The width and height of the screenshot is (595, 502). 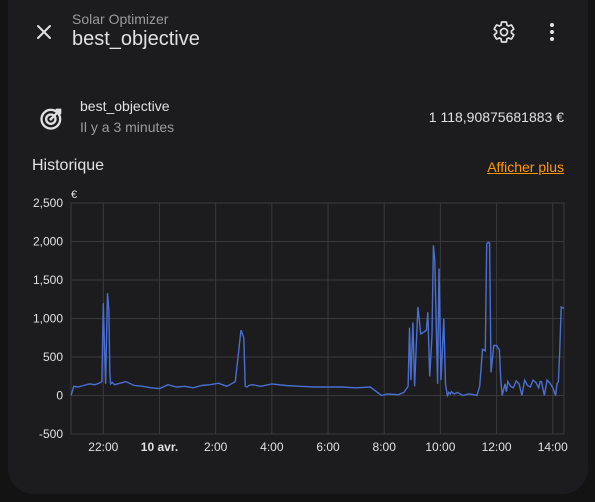 What do you see at coordinates (216, 447) in the screenshot?
I see `x-tick-label: 2:00` at bounding box center [216, 447].